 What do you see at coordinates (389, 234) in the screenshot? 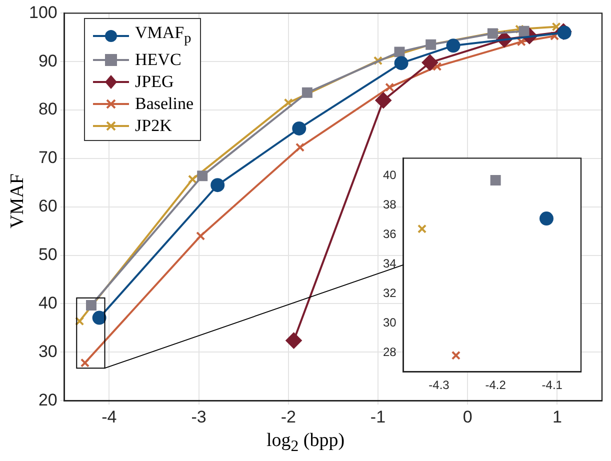
I see `y-tick-label: 36` at bounding box center [389, 234].